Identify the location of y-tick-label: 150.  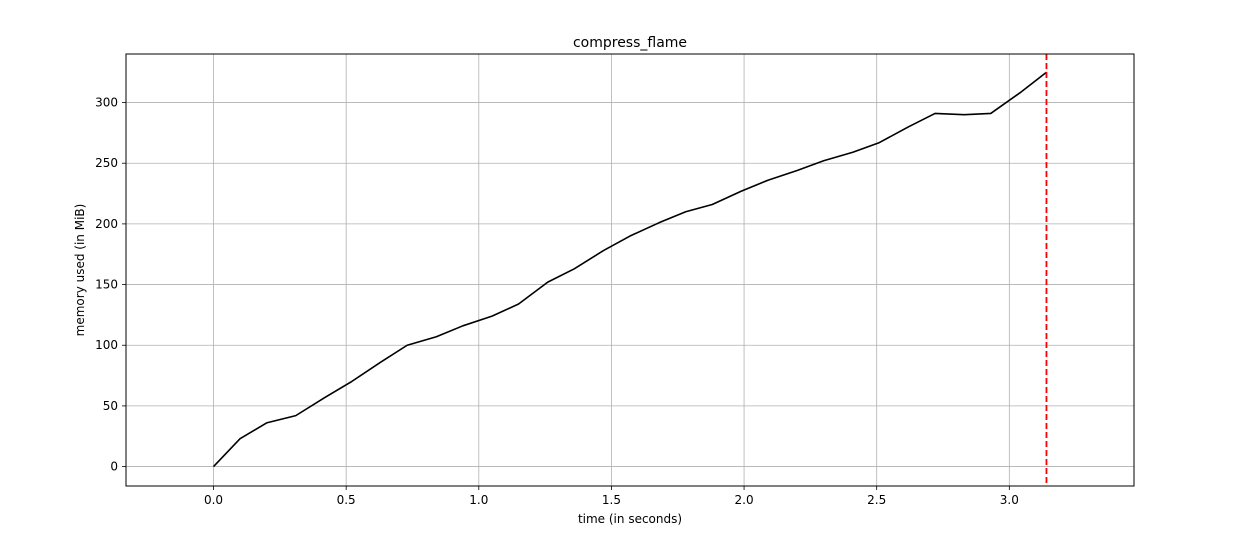
(106, 285).